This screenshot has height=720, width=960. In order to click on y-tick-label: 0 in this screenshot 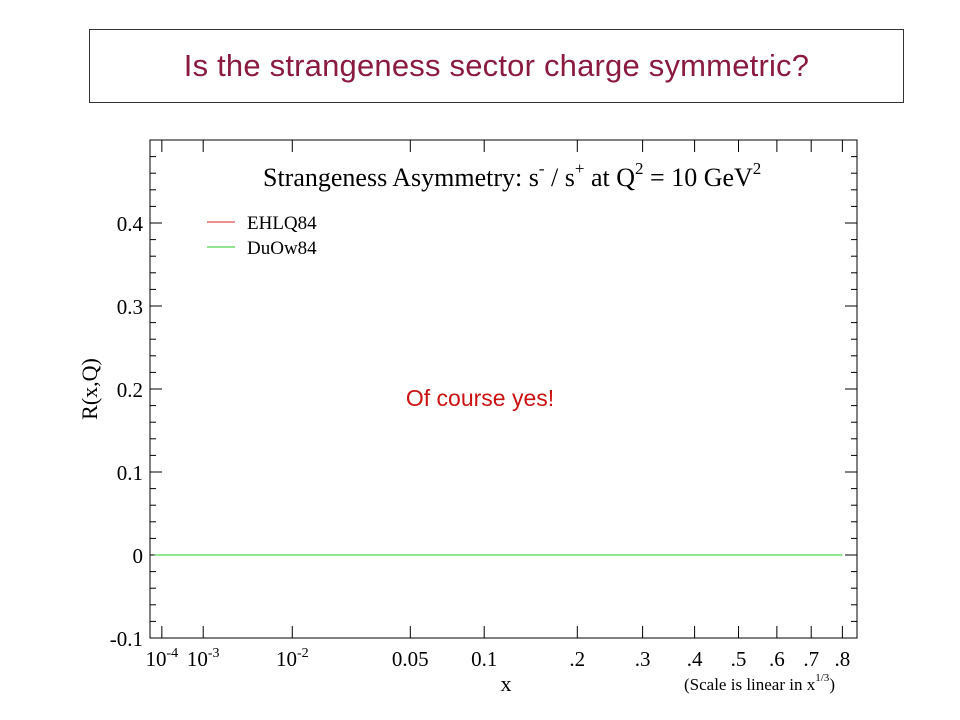, I will do `click(138, 556)`.